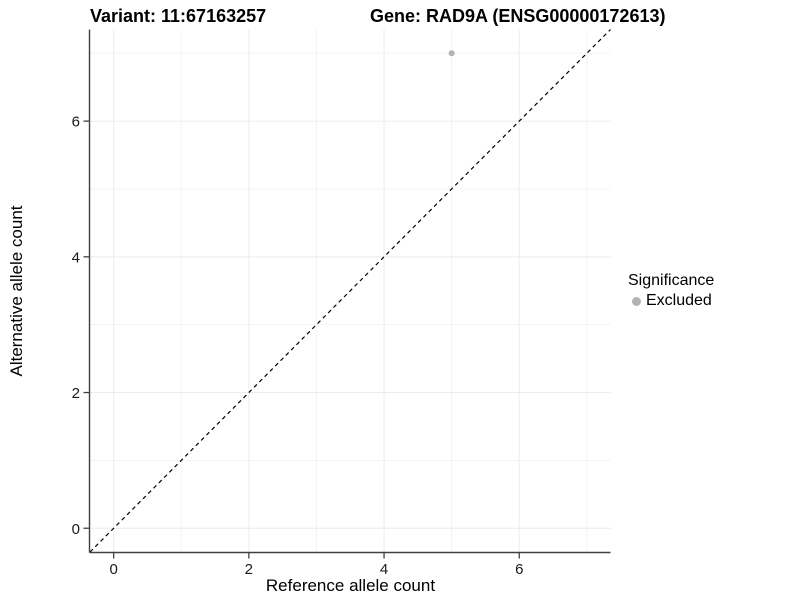  I want to click on data-point, so click(451, 53).